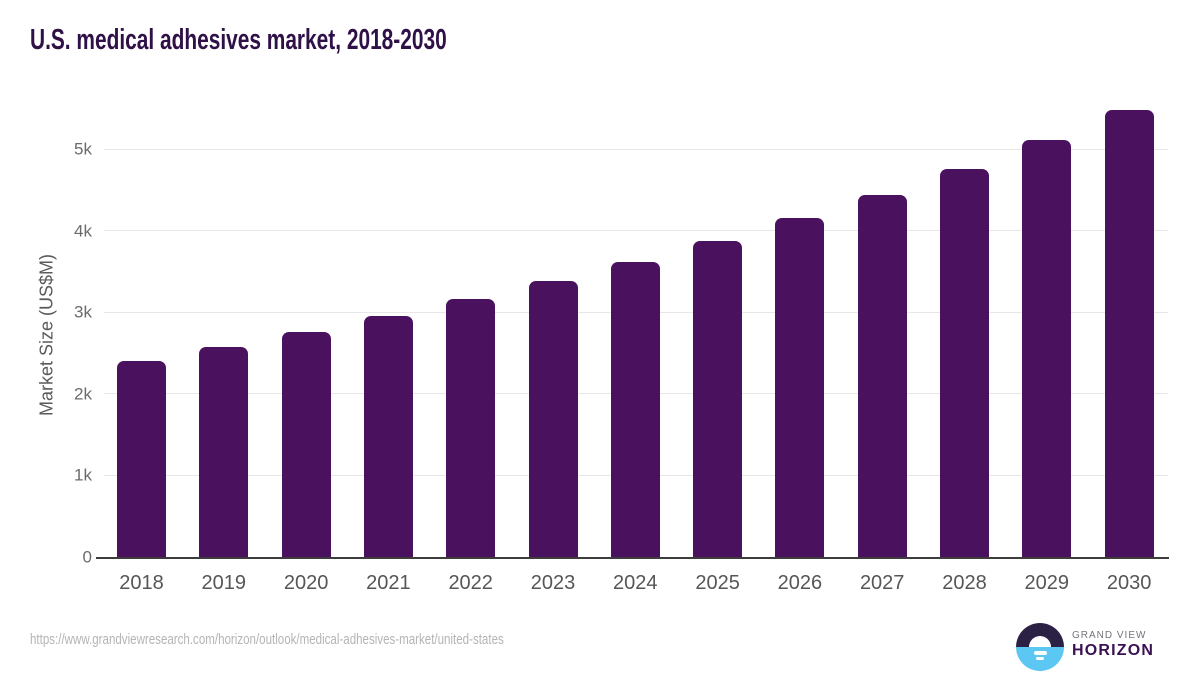 The height and width of the screenshot is (675, 1200). What do you see at coordinates (224, 452) in the screenshot?
I see `bar-2019` at bounding box center [224, 452].